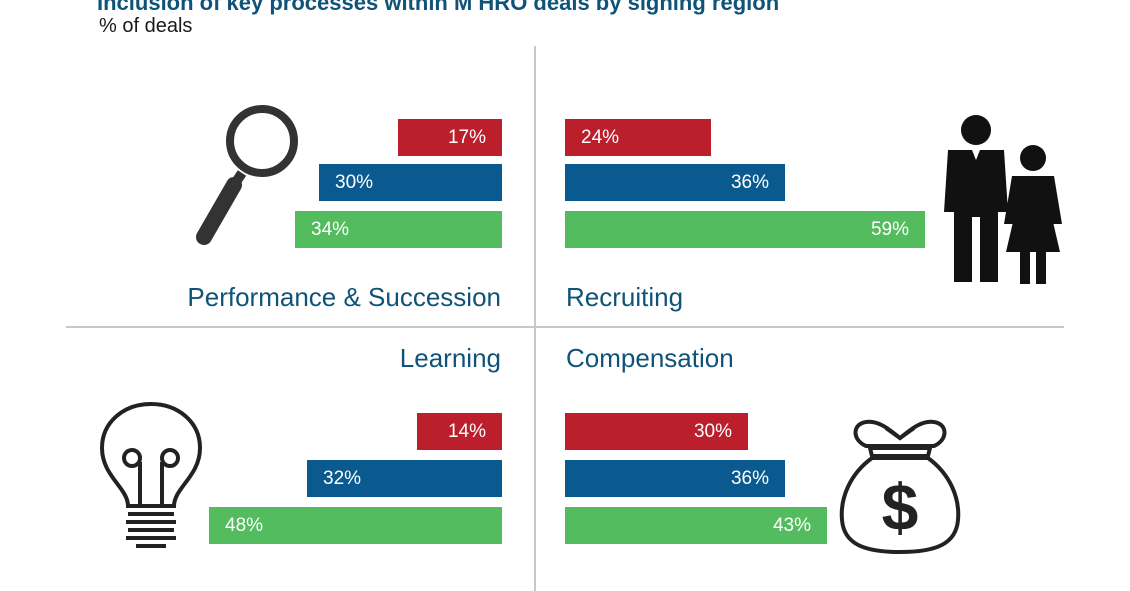  I want to click on magnifier-icon, so click(247, 175).